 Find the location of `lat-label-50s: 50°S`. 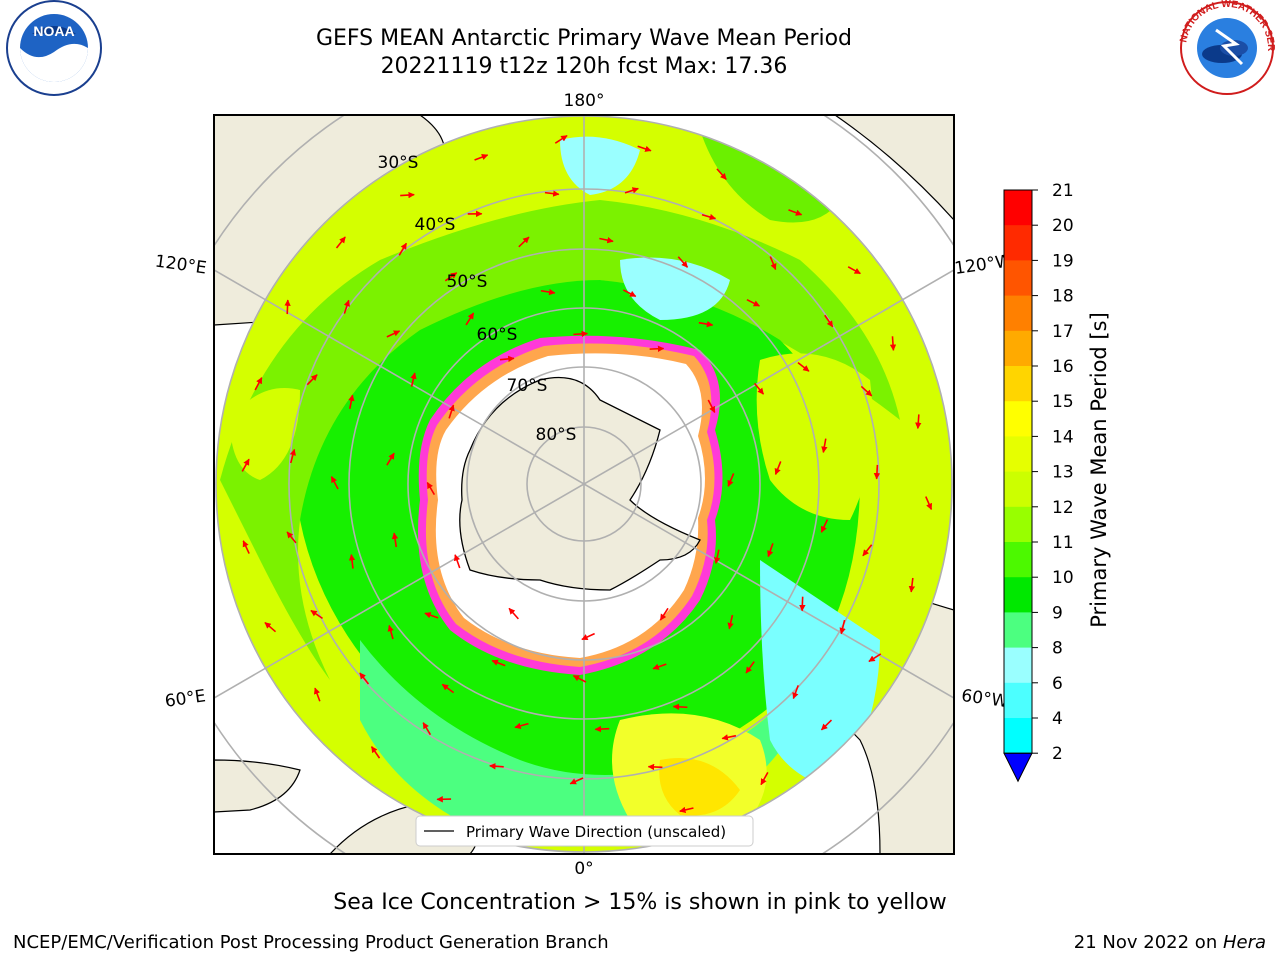

lat-label-50s: 50°S is located at coordinates (467, 282).